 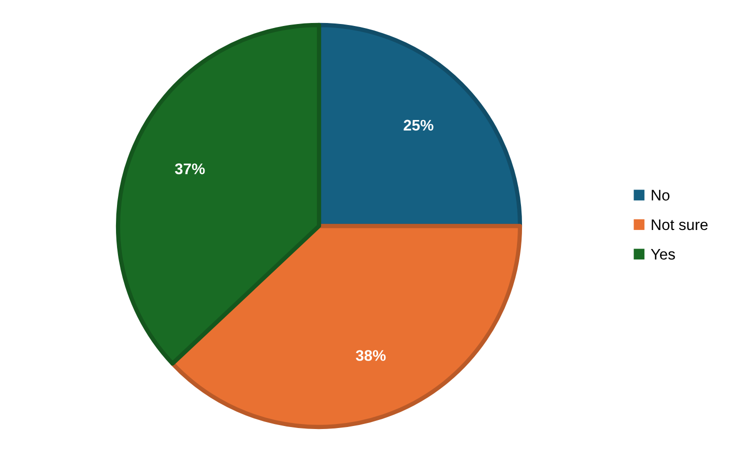 What do you see at coordinates (662, 254) in the screenshot?
I see `legend-label: Yes` at bounding box center [662, 254].